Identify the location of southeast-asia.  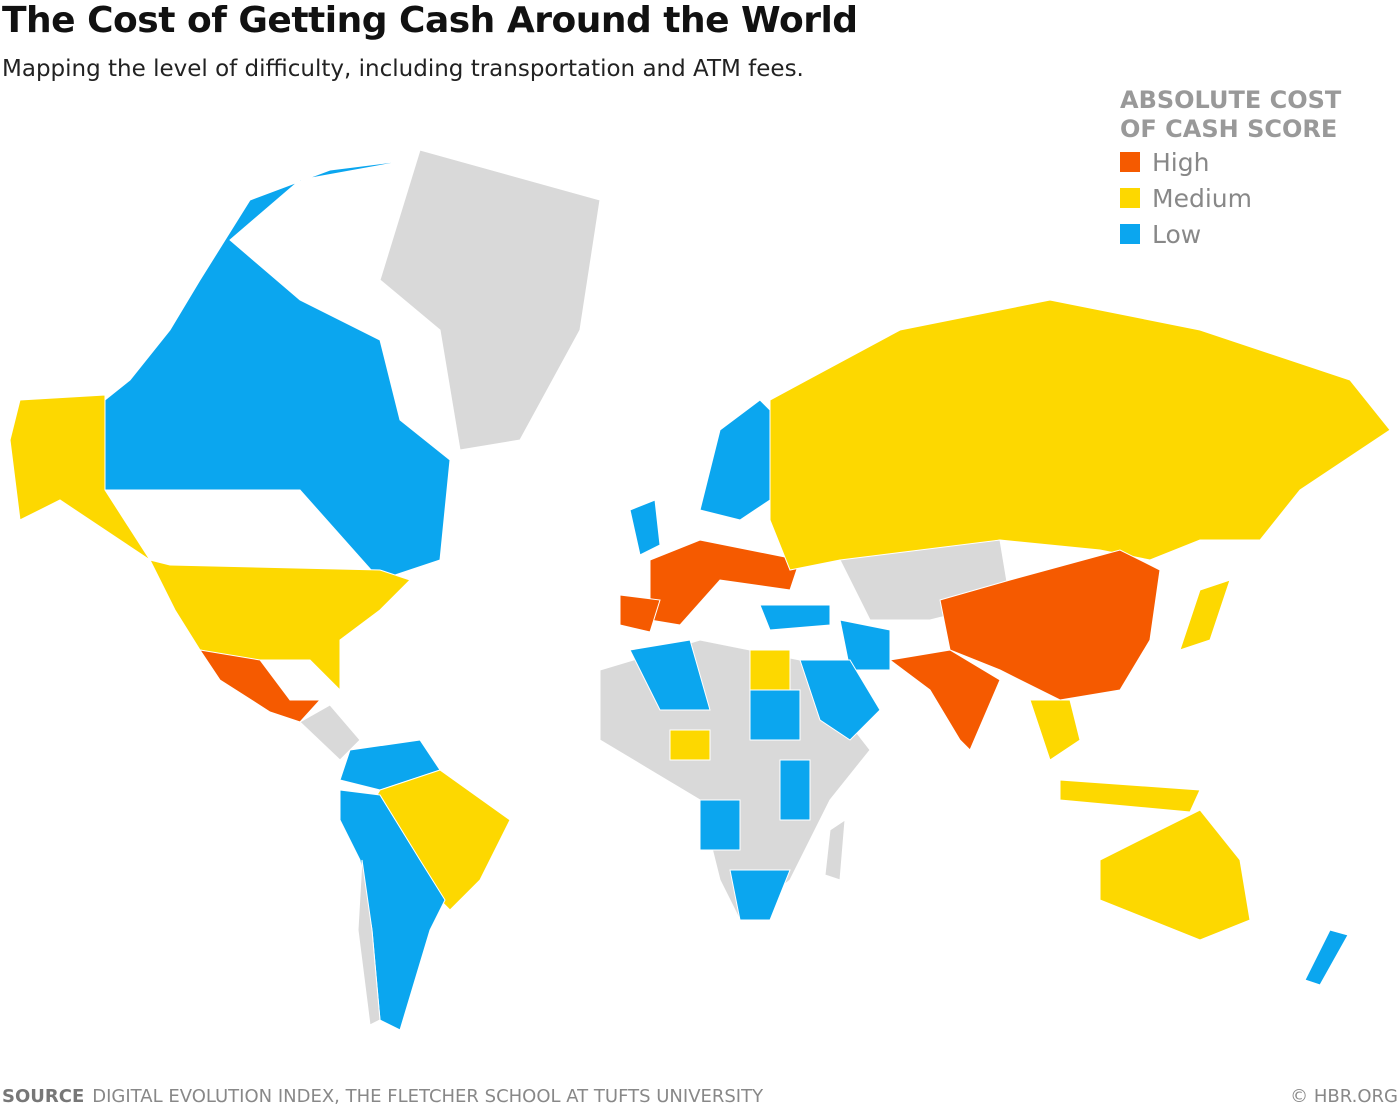
(1055, 730).